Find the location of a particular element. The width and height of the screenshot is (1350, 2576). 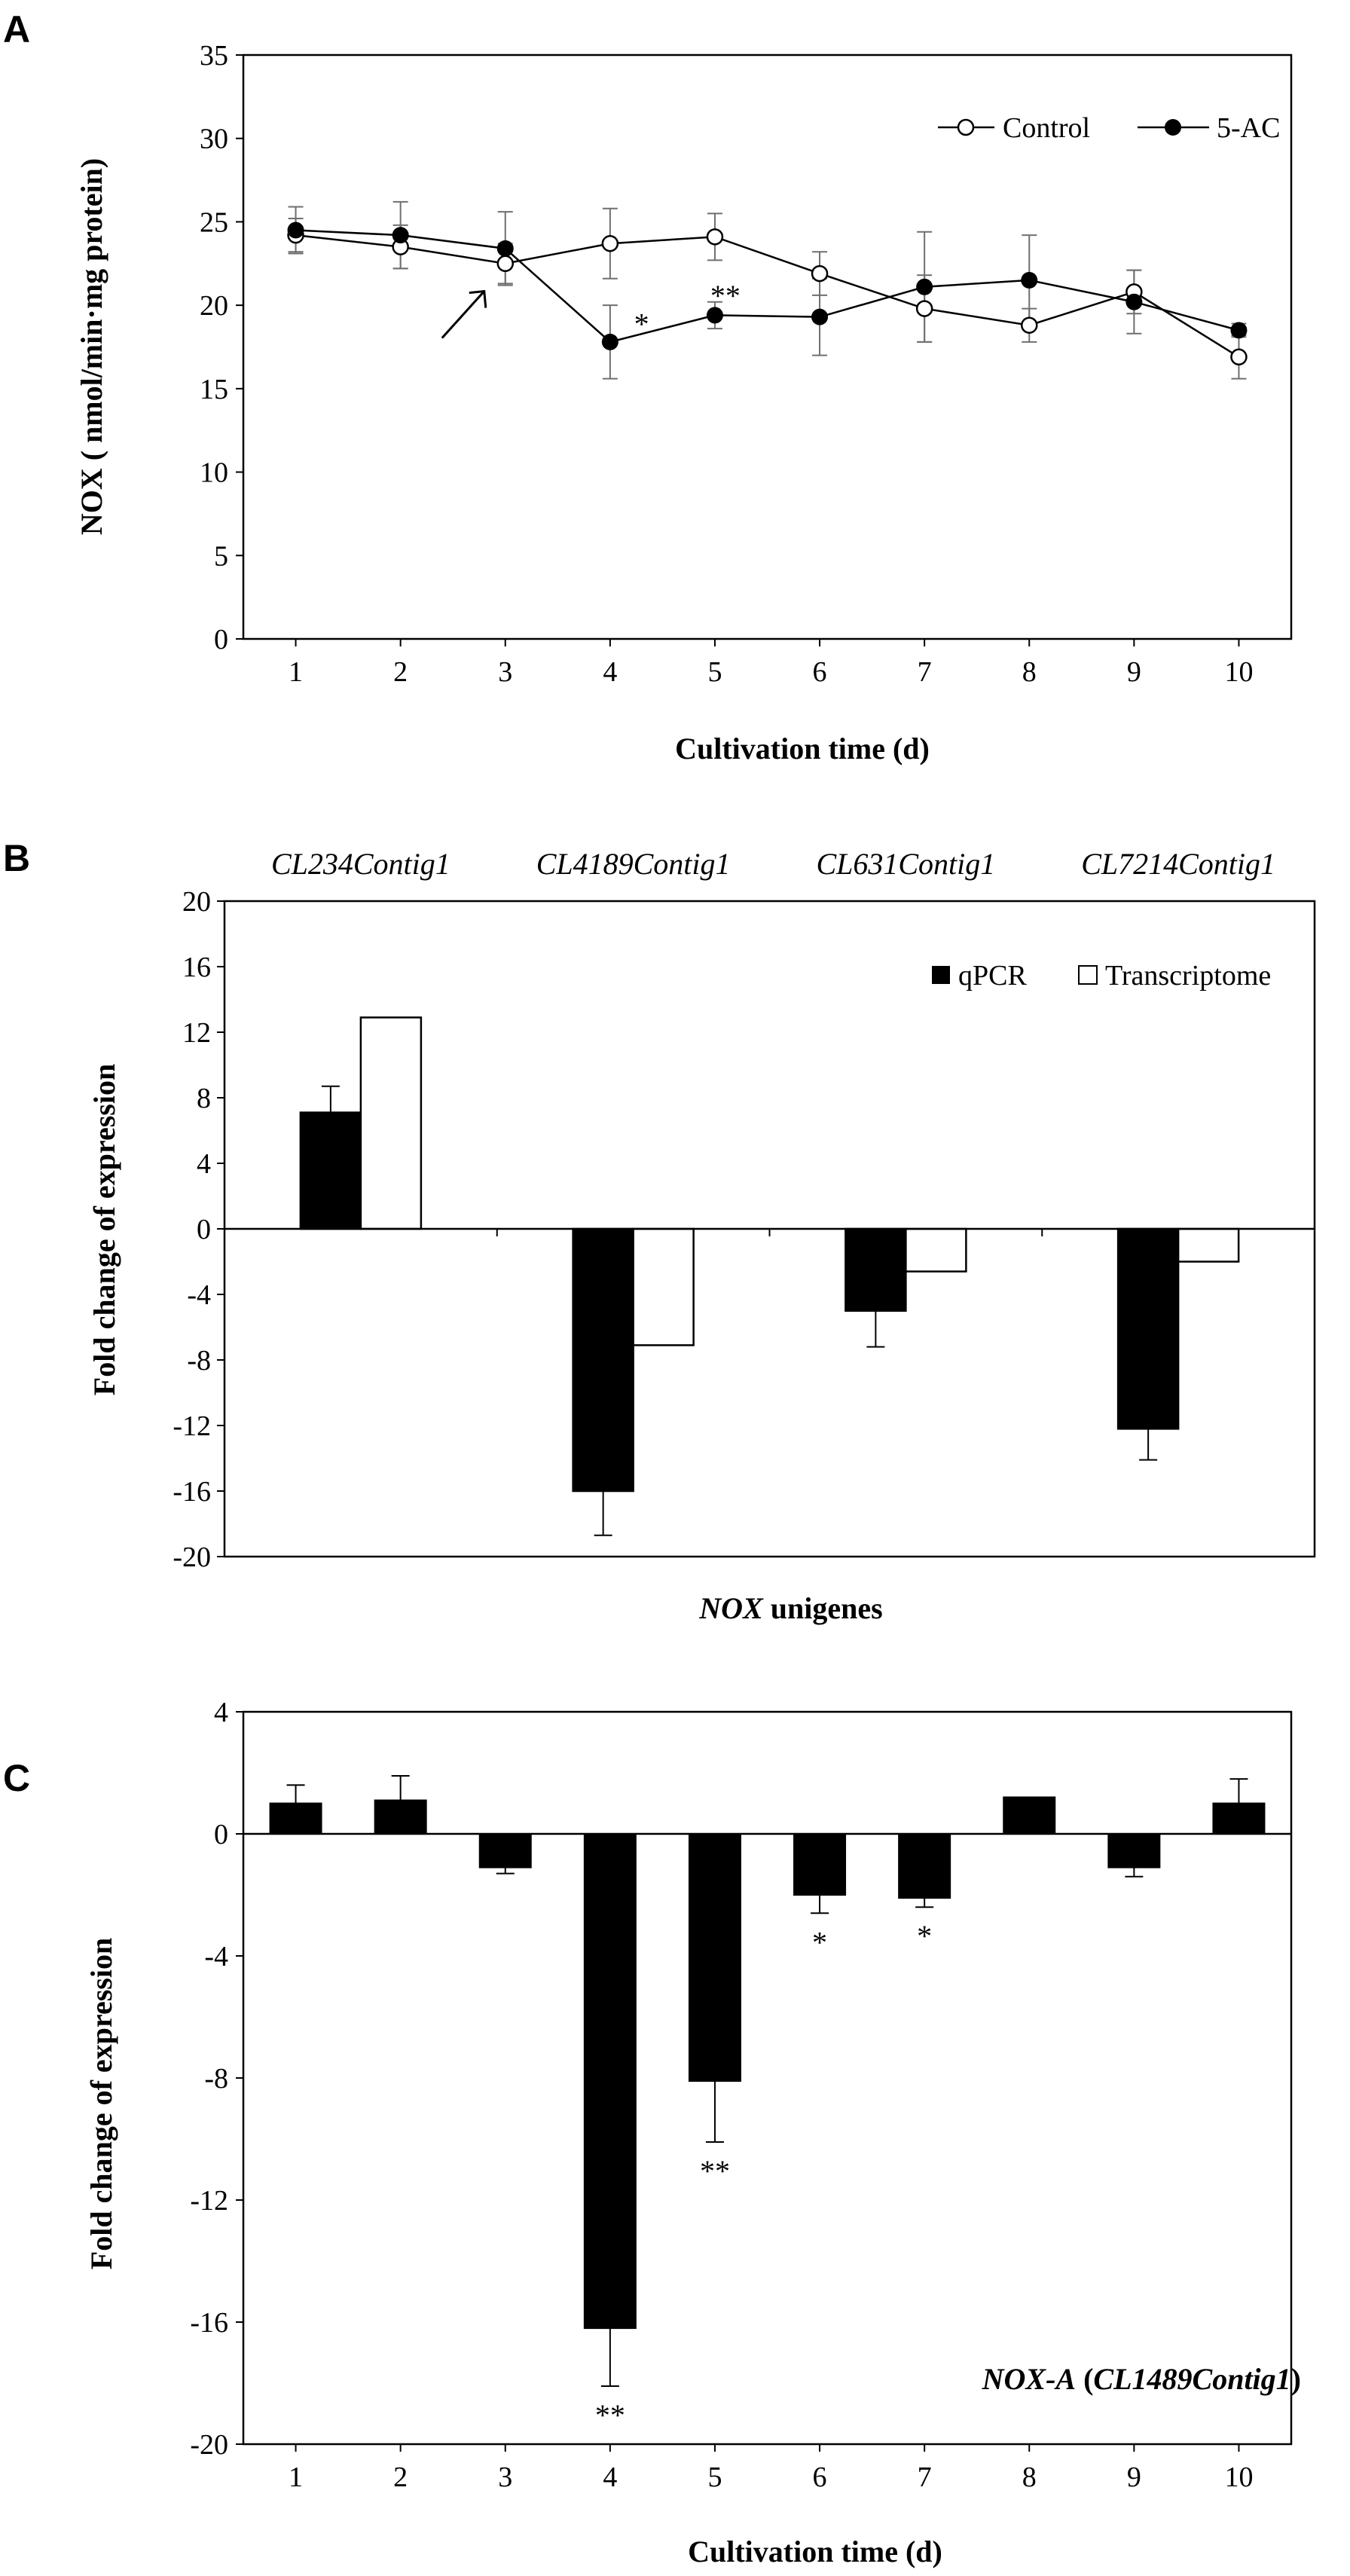

x-axis-title-a: Cultivation time (d) is located at coordinates (803, 748).